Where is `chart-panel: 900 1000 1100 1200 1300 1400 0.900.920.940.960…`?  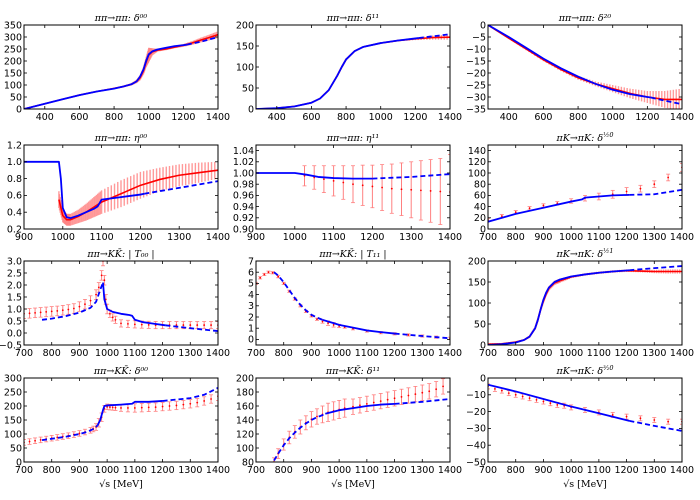 chart-panel: 900 1000 1100 1200 1300 1400 0.900.920.940.960… is located at coordinates (347, 188).